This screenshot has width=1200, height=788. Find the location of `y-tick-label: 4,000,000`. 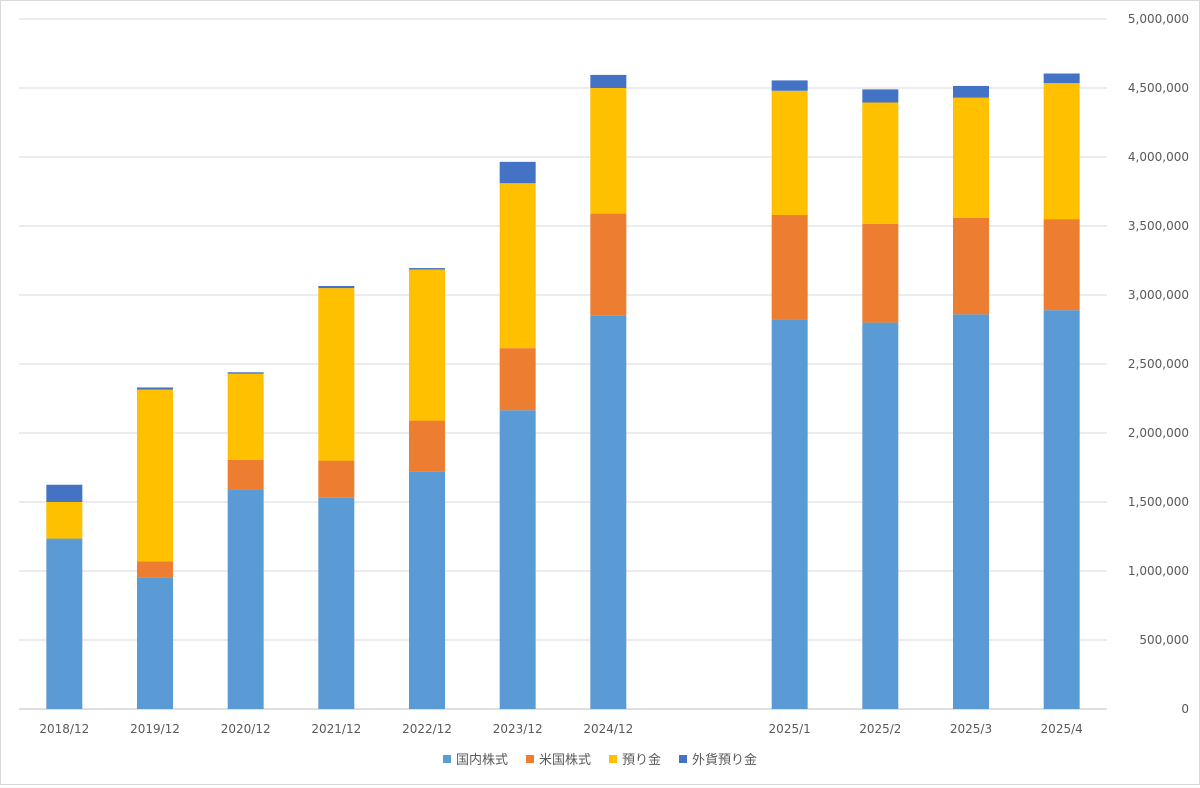

y-tick-label: 4,000,000 is located at coordinates (1158, 157).